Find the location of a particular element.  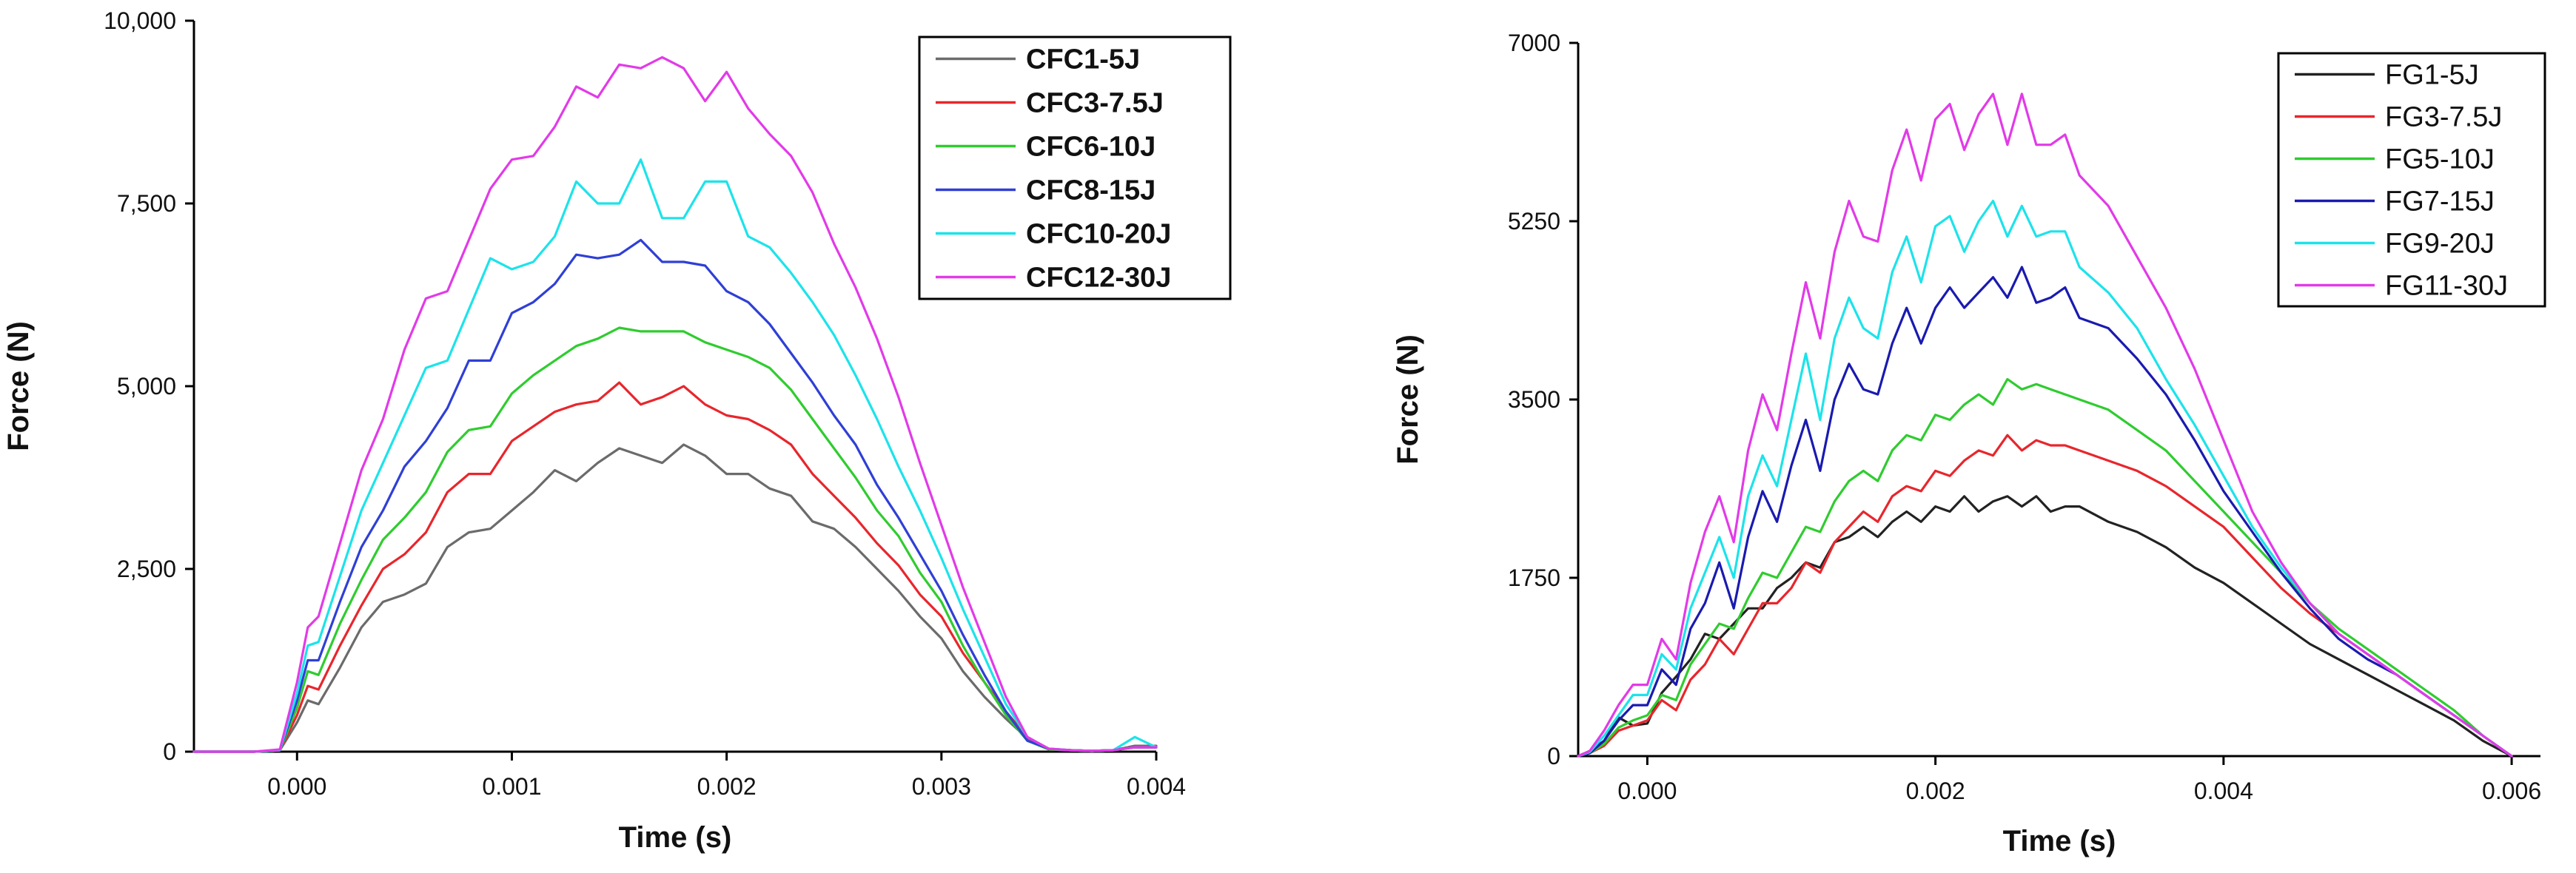

legend-label: CFC10-20J is located at coordinates (1098, 235).